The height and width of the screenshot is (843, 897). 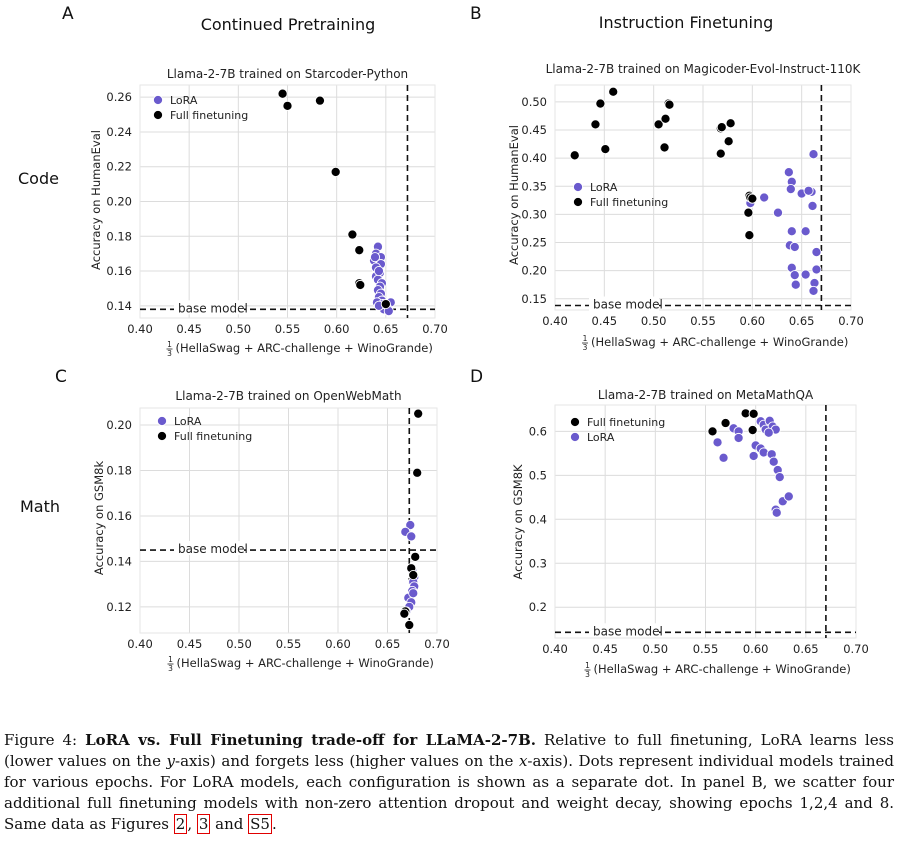 I want to click on y-tick-label: 0.6, so click(x=538, y=431).